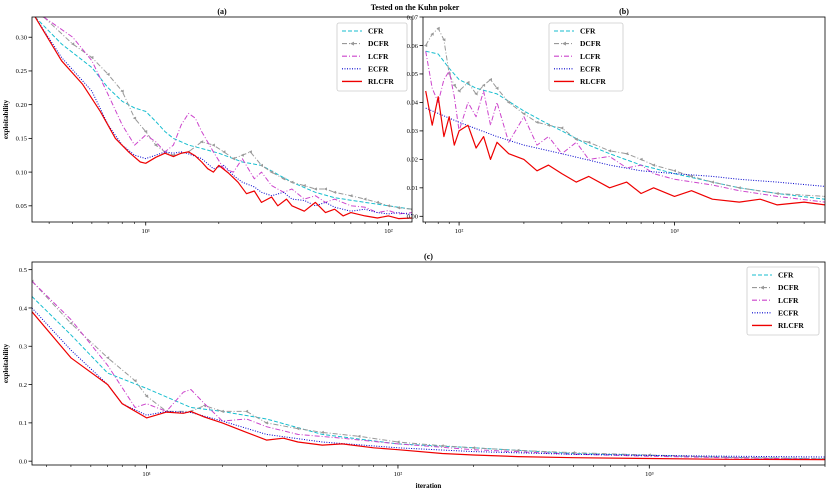 The height and width of the screenshot is (493, 830). What do you see at coordinates (412, 188) in the screenshot?
I see `y-tick-label: 0.01` at bounding box center [412, 188].